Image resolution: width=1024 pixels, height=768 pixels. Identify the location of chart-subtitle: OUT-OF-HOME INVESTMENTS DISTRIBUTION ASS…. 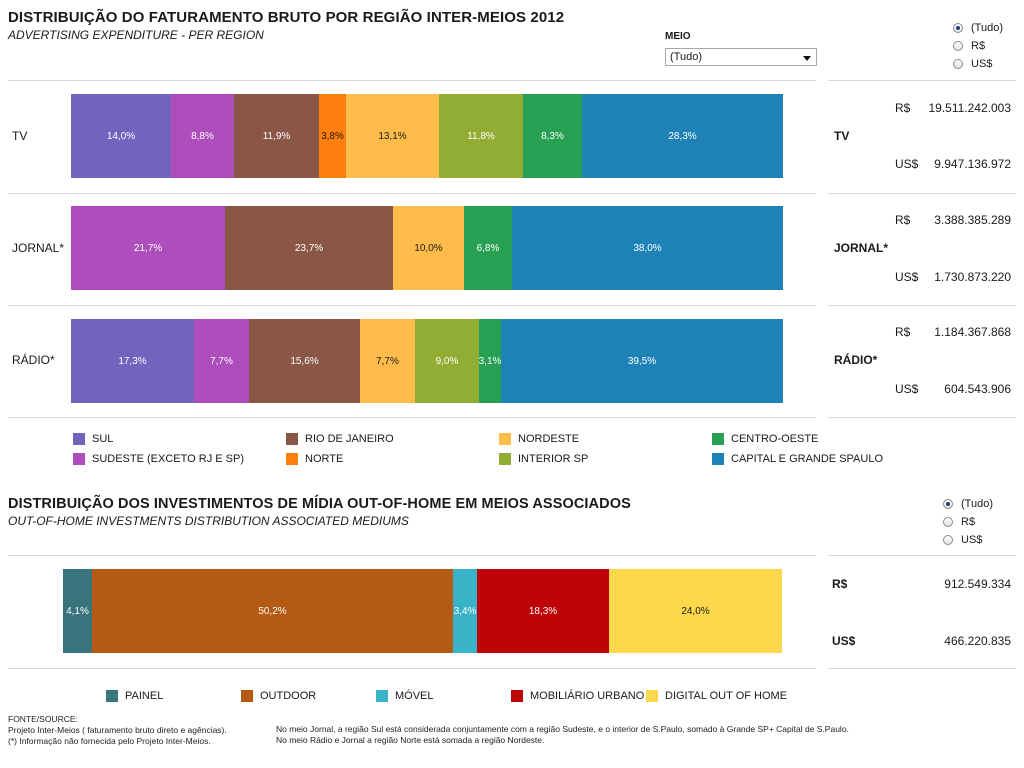
(208, 521).